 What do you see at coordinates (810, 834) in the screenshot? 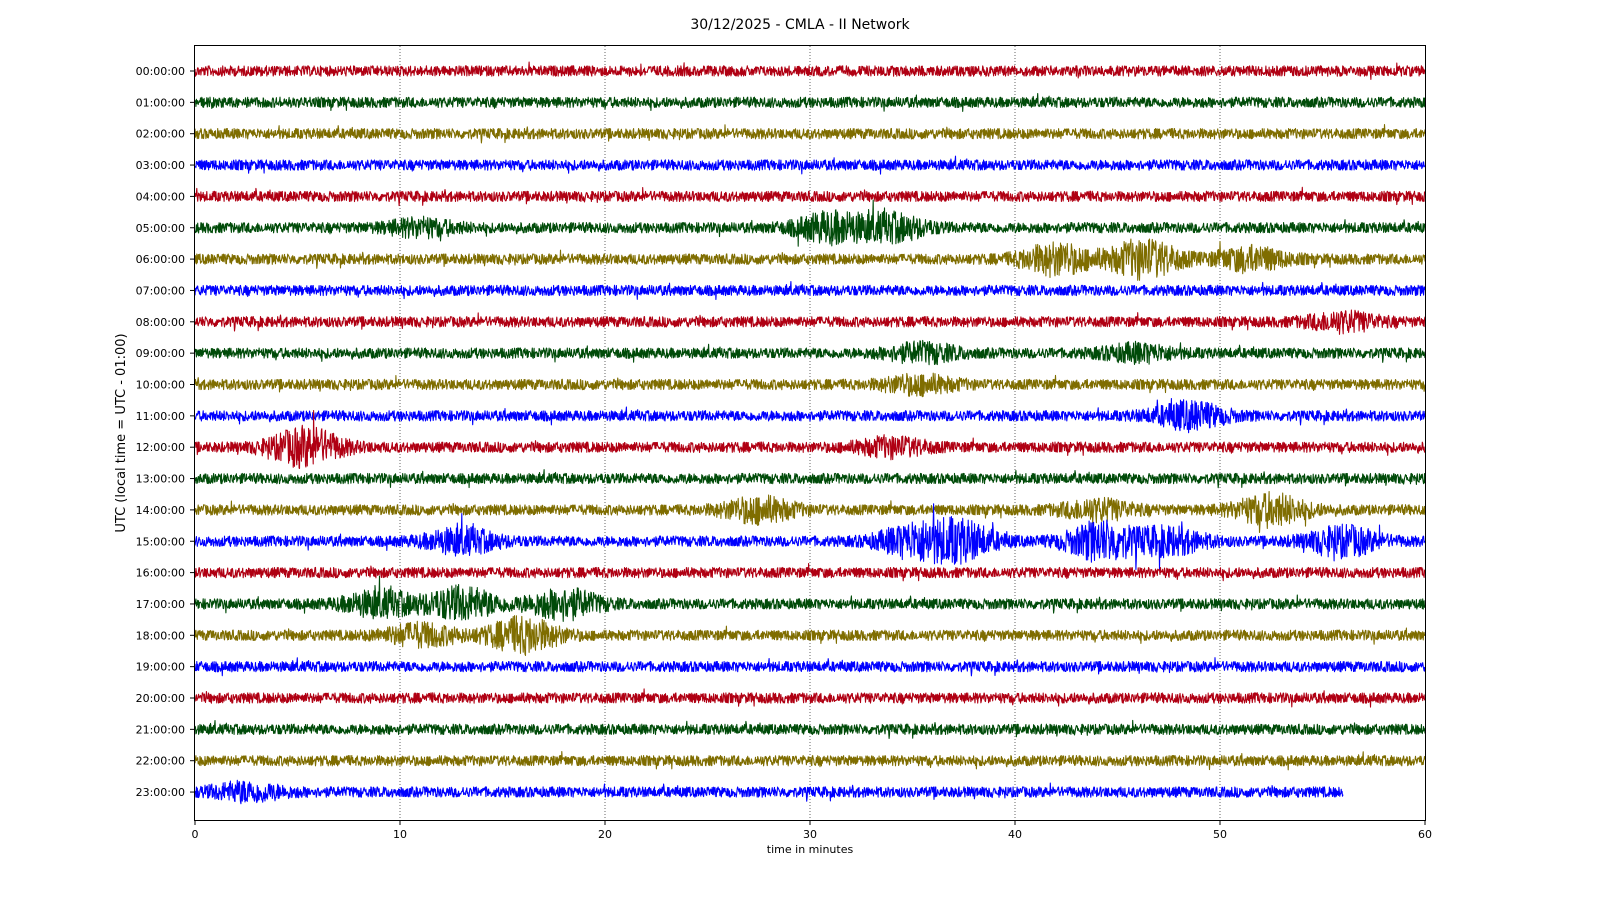
I see `x-tick-label: 30` at bounding box center [810, 834].